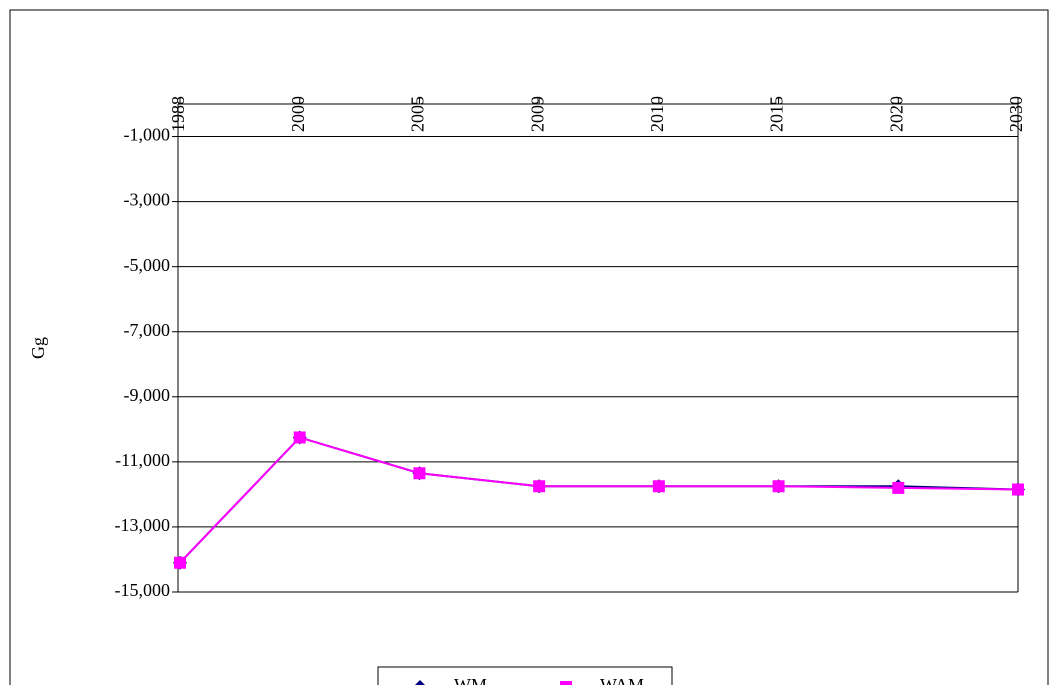 This screenshot has width=1058, height=685. Describe the element at coordinates (147, 265) in the screenshot. I see `y-tick-label: -5,000` at that location.